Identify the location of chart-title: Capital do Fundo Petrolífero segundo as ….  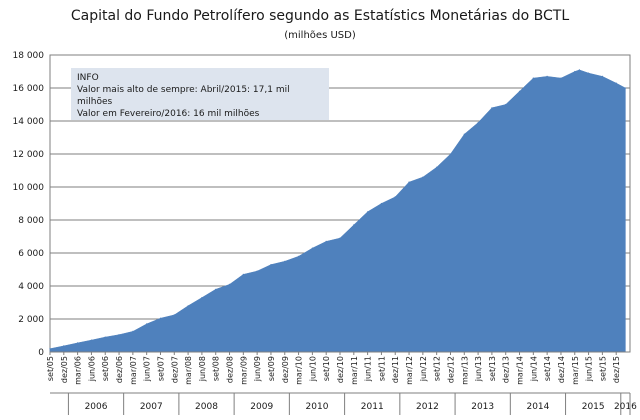
(320, 16).